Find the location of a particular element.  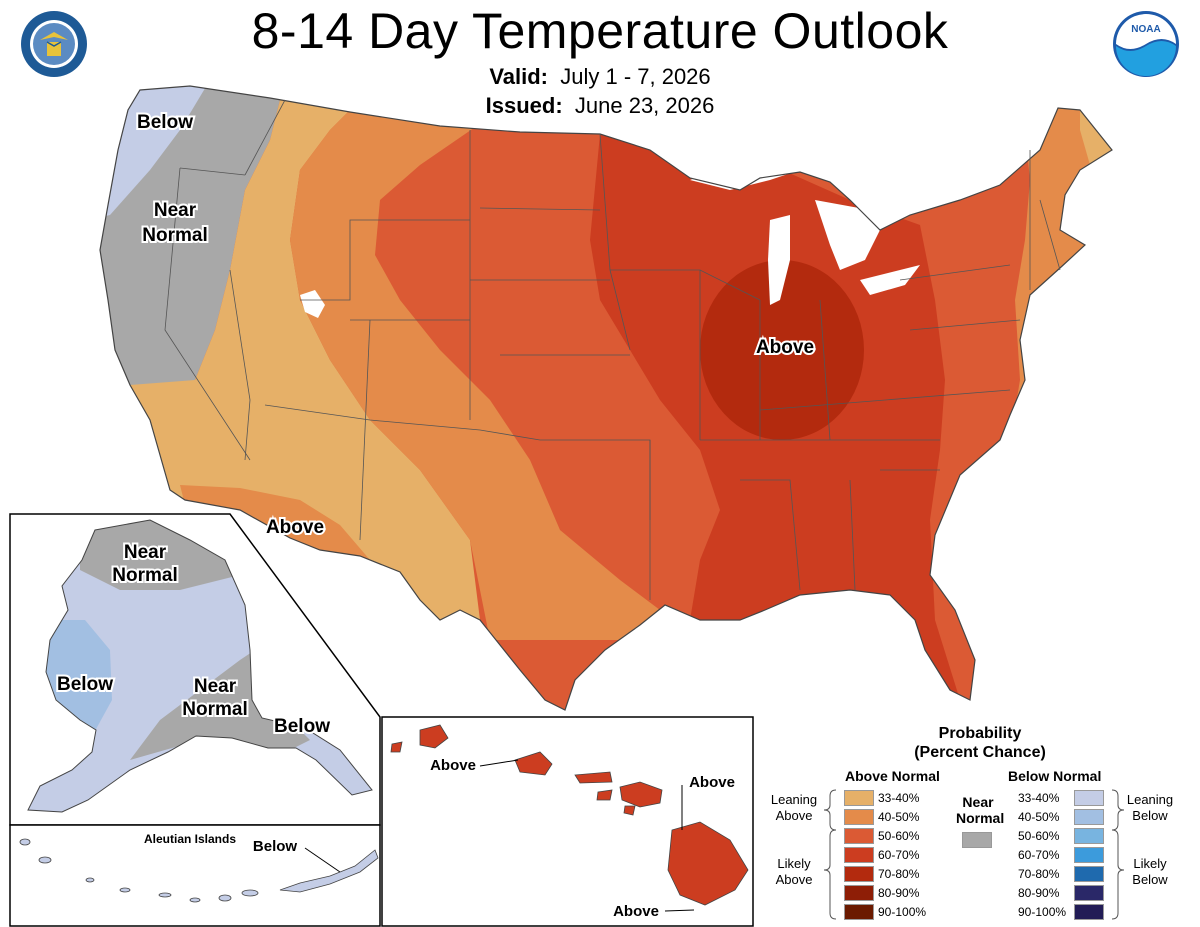

legend-title-line2: (Percent Chance) is located at coordinates (980, 752).